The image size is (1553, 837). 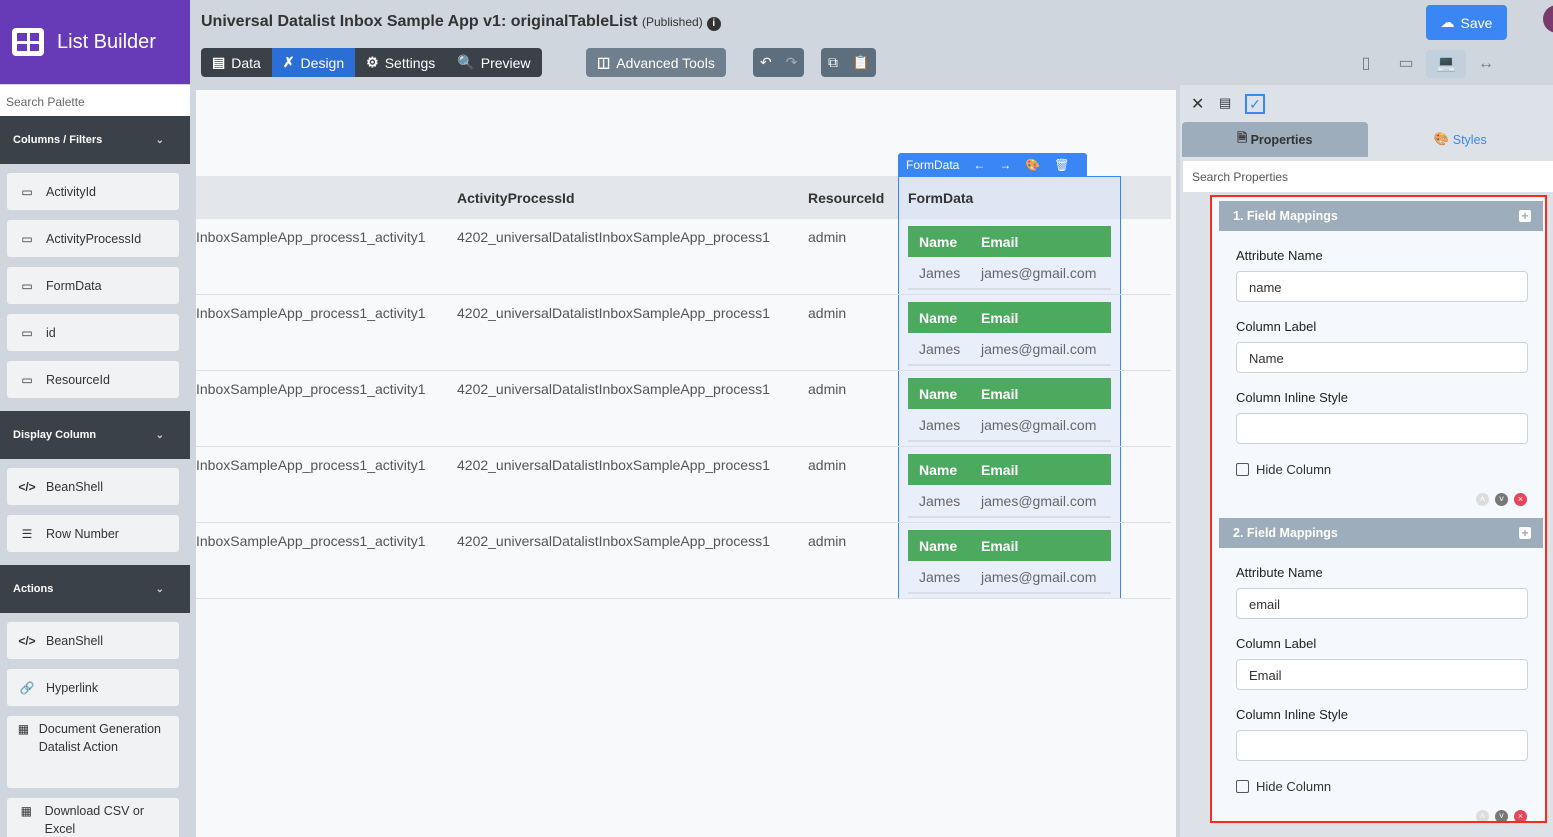 What do you see at coordinates (941, 198) in the screenshot?
I see `column-header: FormData` at bounding box center [941, 198].